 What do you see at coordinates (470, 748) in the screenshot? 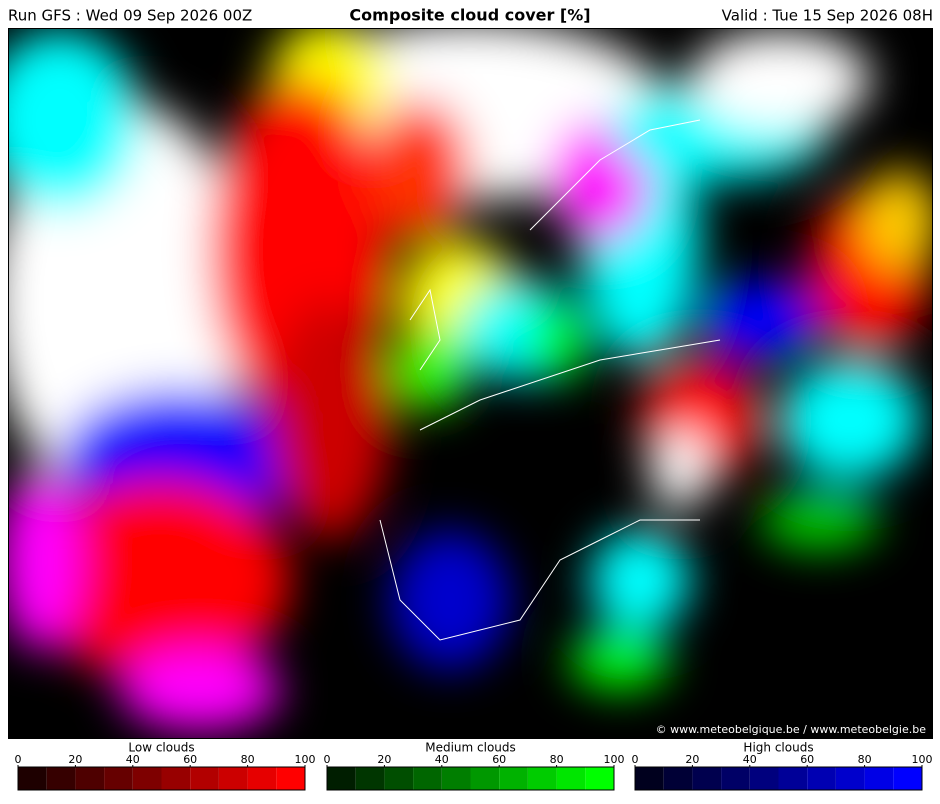
I see `legend-title: Medium clouds` at bounding box center [470, 748].